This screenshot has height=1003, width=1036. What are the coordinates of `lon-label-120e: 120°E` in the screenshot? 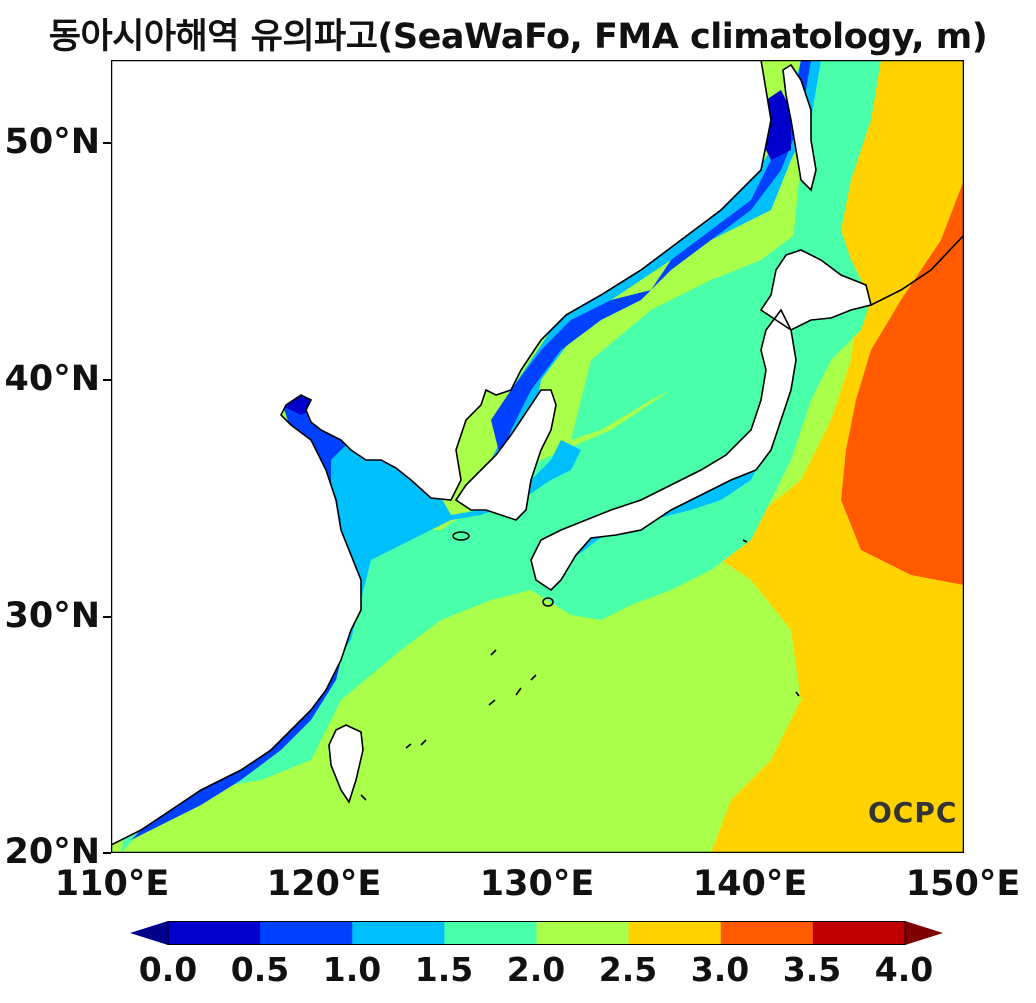 It's located at (324, 884).